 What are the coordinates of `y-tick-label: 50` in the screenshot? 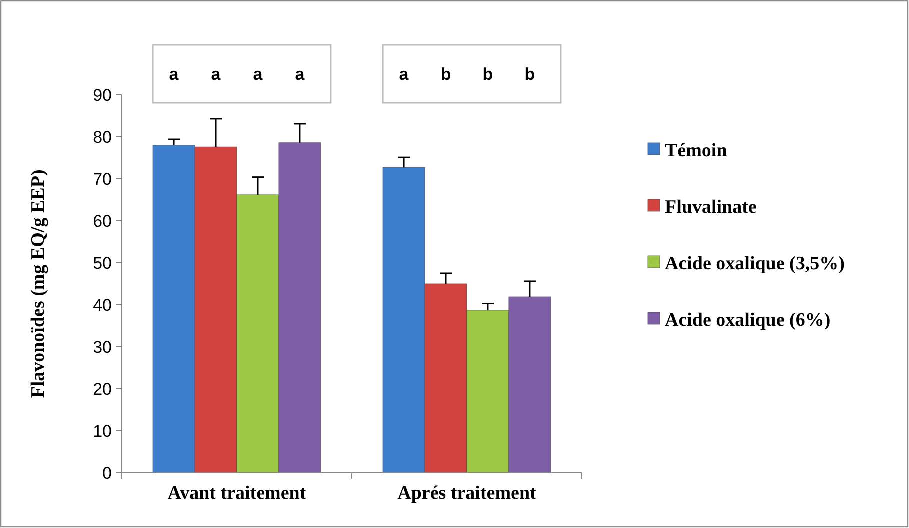 It's located at (102, 263).